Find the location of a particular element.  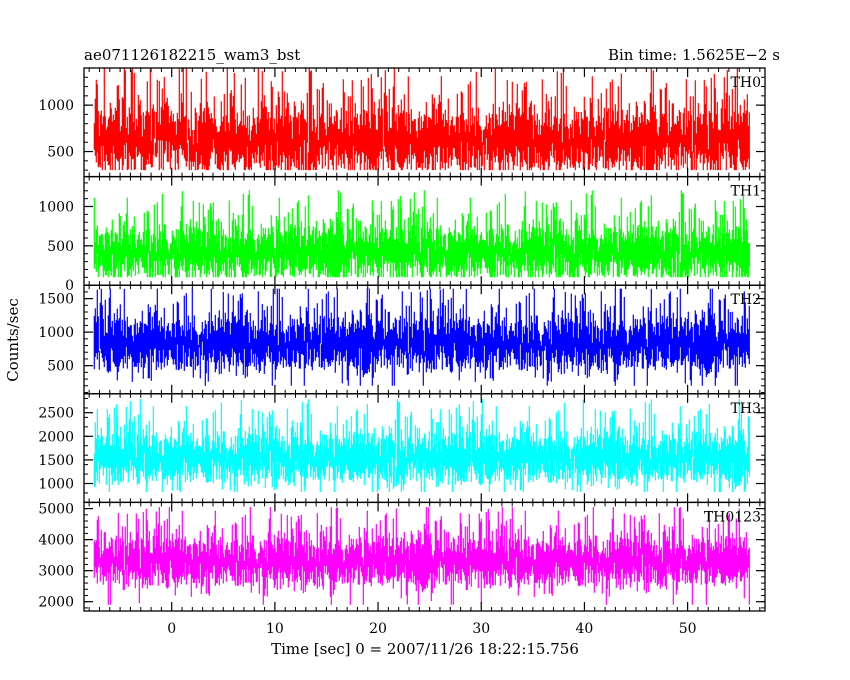

panel-th3: 1000 1500 2000 2500 TH3 is located at coordinates (402, 448).